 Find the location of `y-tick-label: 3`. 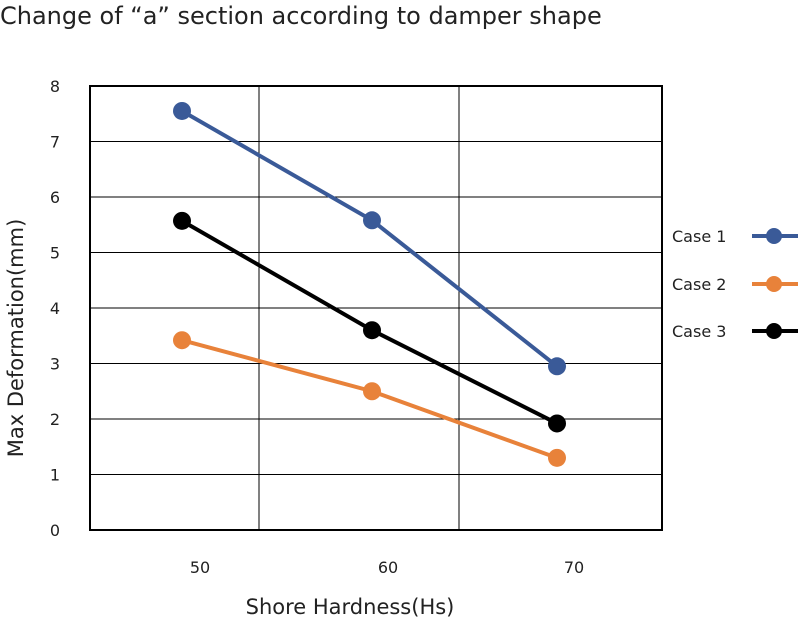

y-tick-label: 3 is located at coordinates (55, 364).